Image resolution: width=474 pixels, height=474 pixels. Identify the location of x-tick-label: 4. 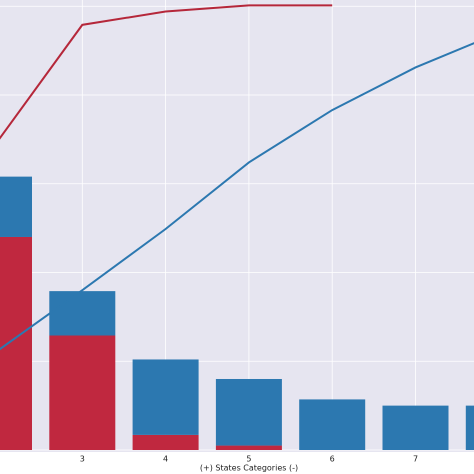
(165, 459).